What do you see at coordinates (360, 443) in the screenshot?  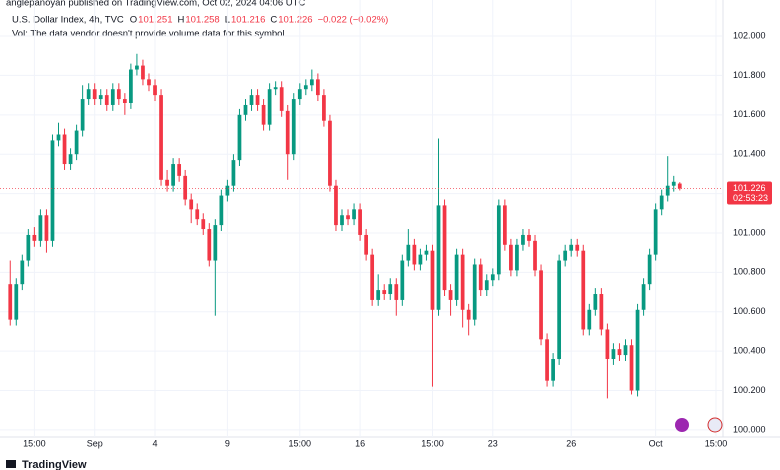 I see `x-tick-label: 16` at bounding box center [360, 443].